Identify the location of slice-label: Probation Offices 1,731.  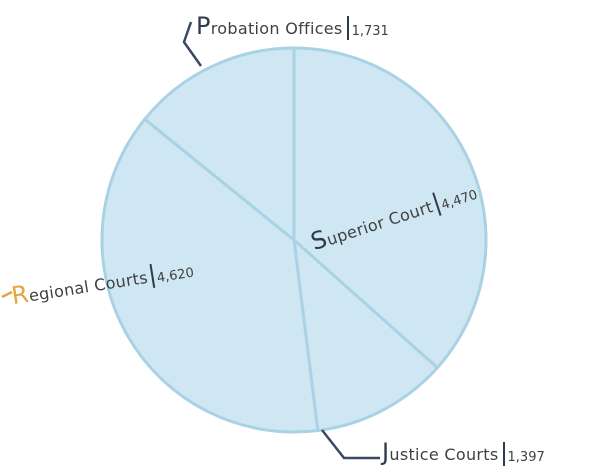
(292, 26).